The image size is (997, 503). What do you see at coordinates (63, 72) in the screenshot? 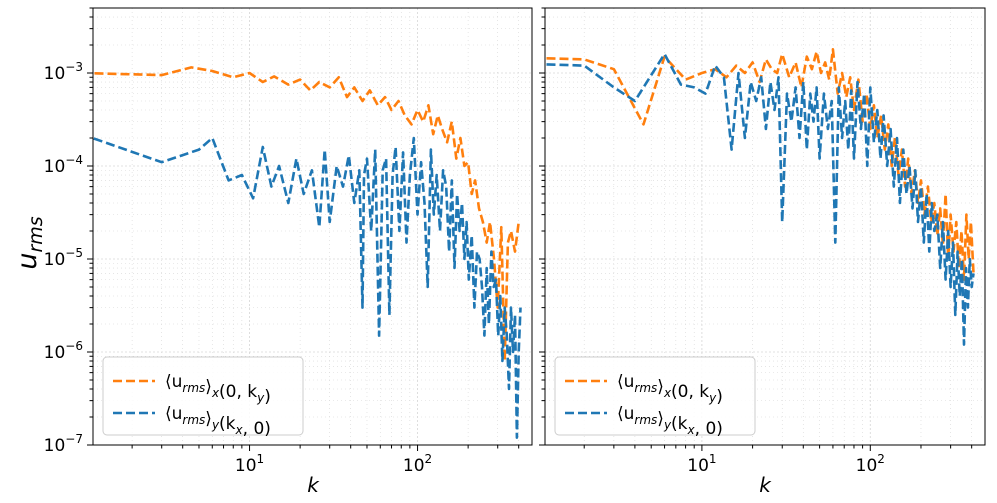
I see `left-y-tick-label: 10⁻³` at bounding box center [63, 72].